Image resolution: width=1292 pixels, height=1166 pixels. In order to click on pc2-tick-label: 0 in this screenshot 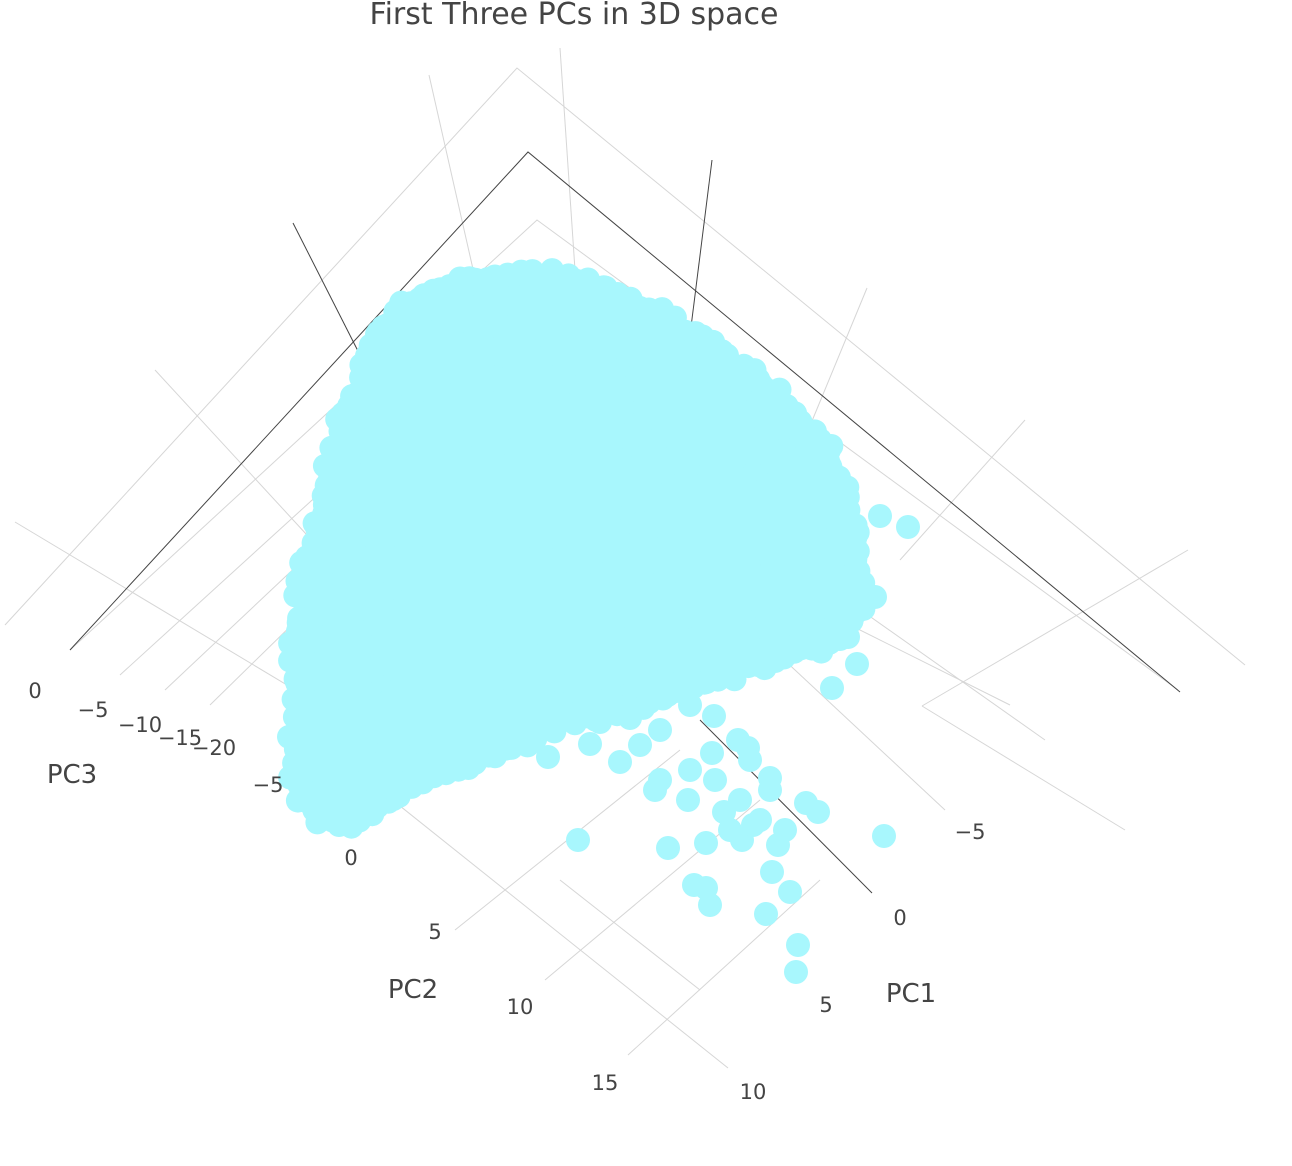, I will do `click(350, 858)`.